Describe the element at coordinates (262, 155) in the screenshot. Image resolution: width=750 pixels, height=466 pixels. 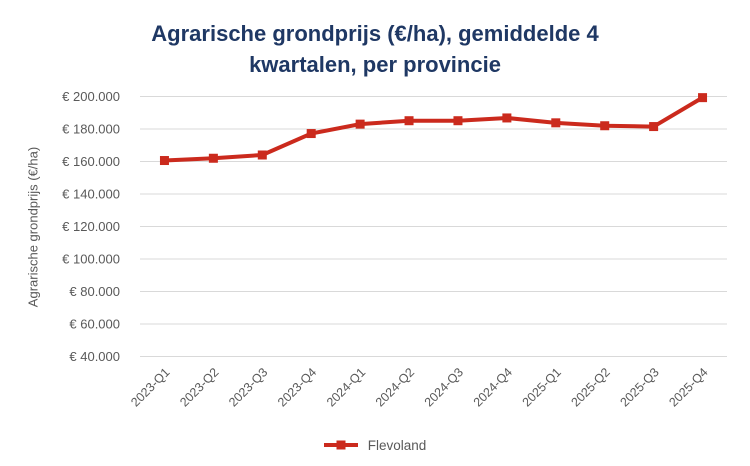
I see `data-point-2023-Q3` at that location.